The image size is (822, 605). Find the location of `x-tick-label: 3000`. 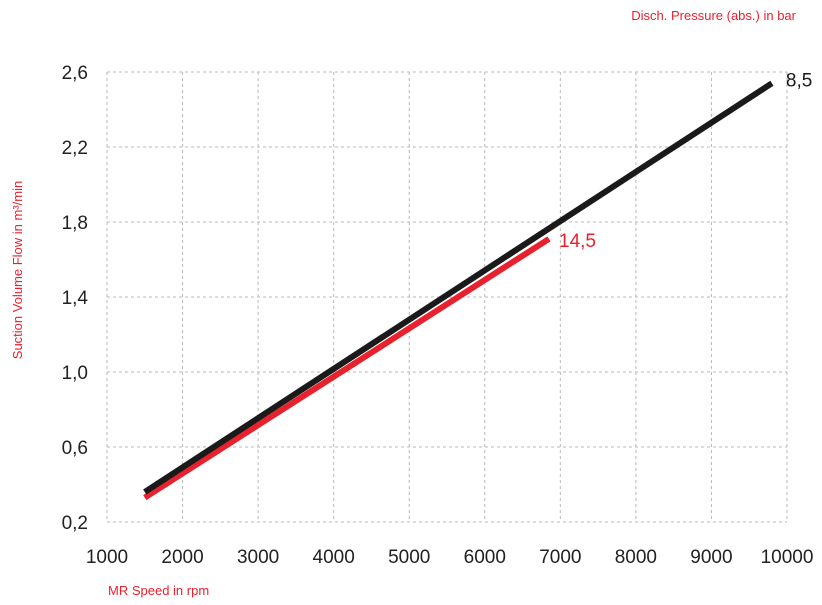

x-tick-label: 3000 is located at coordinates (258, 557).